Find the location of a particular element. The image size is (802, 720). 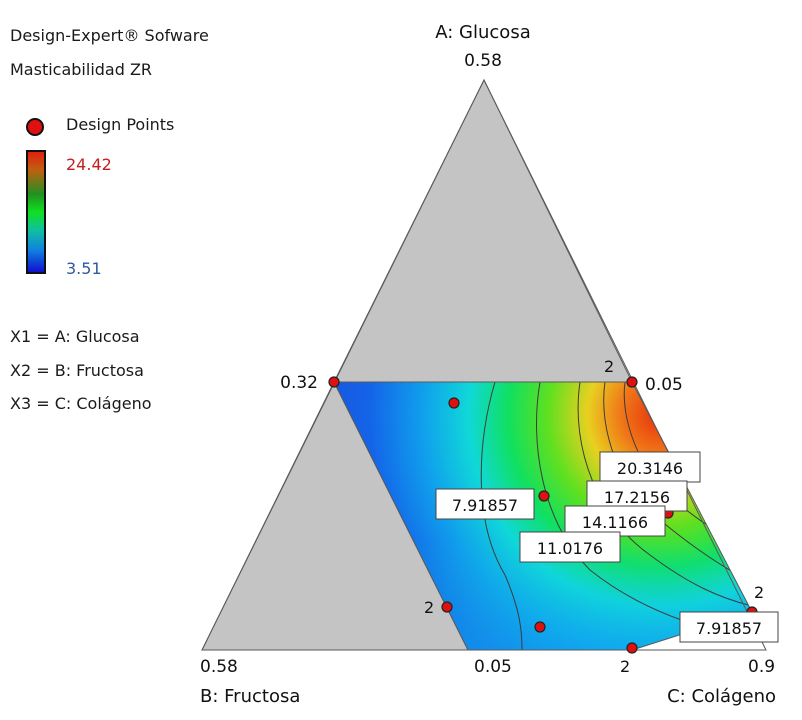

contour-label-20-3146: 20.3146 is located at coordinates (650, 467).